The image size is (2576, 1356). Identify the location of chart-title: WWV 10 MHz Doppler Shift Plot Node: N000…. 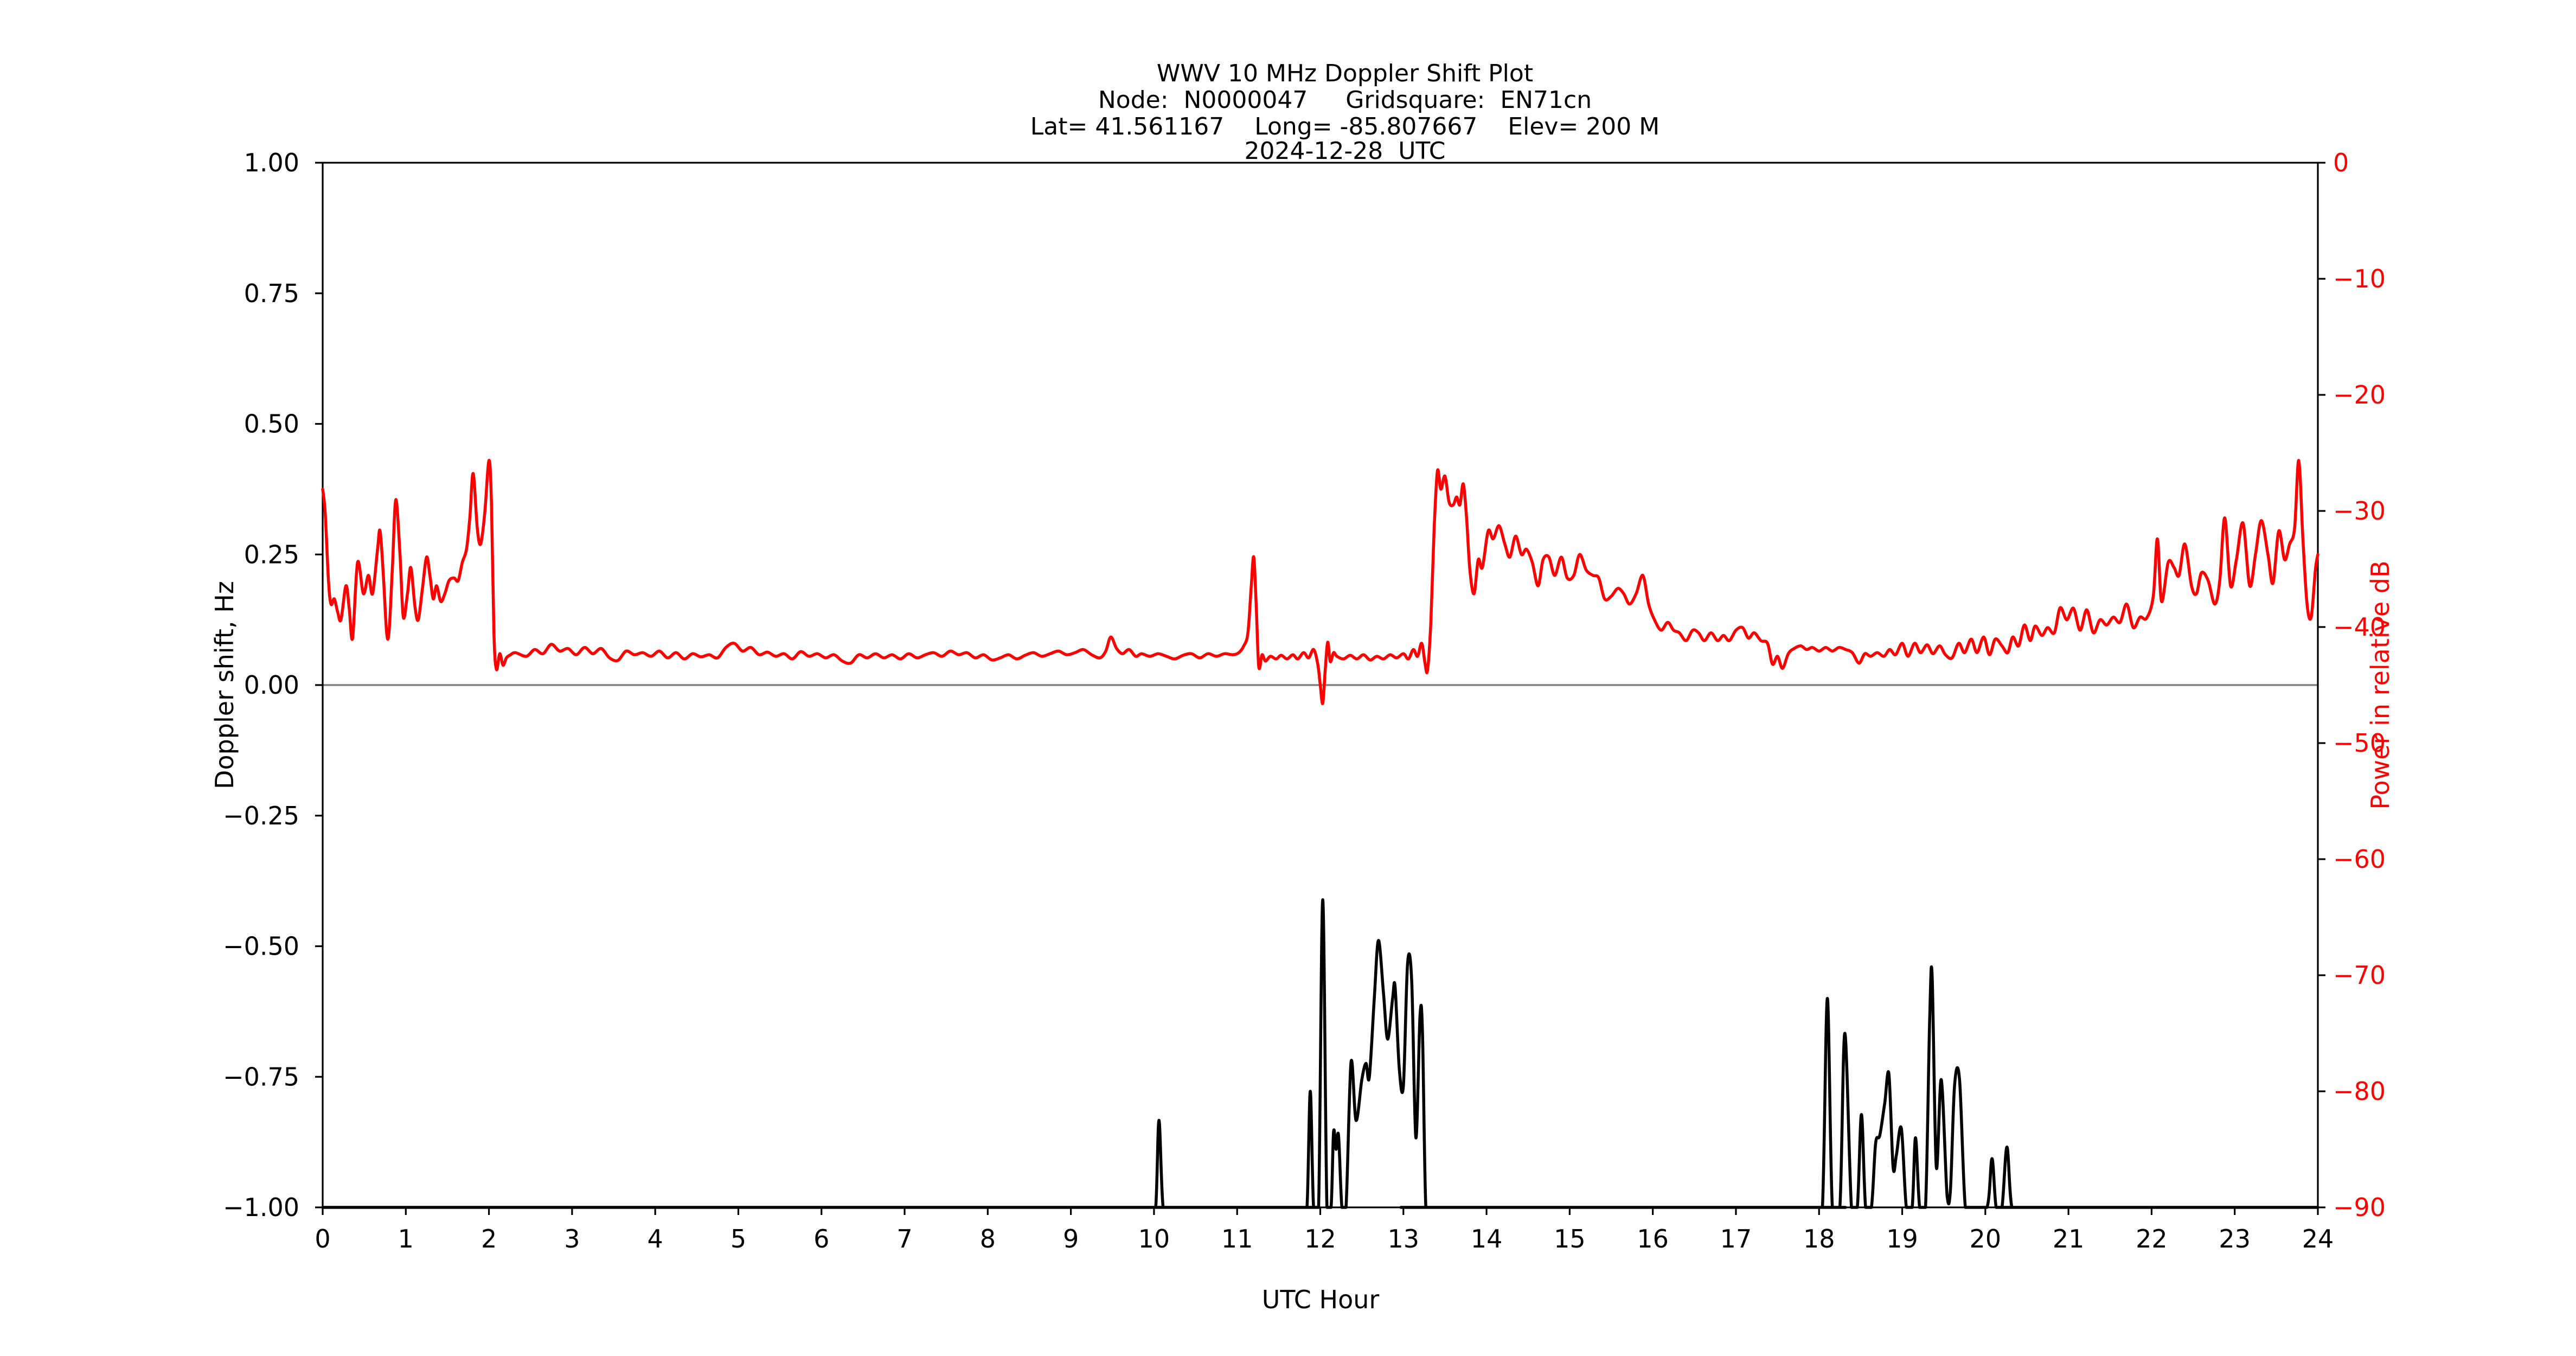
(1344, 112).